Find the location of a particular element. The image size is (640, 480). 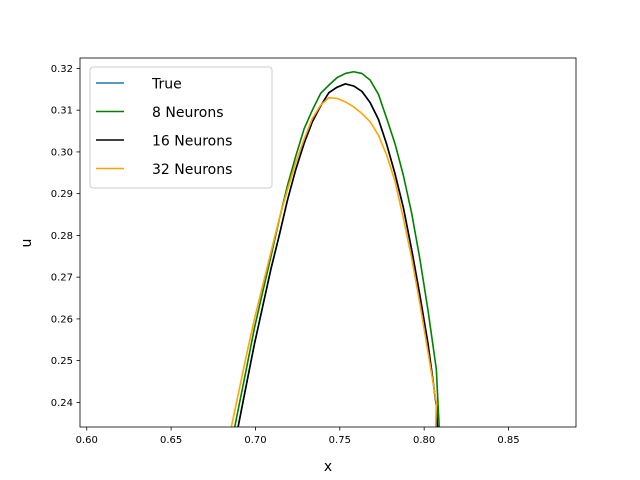

legend-frame is located at coordinates (181, 127).